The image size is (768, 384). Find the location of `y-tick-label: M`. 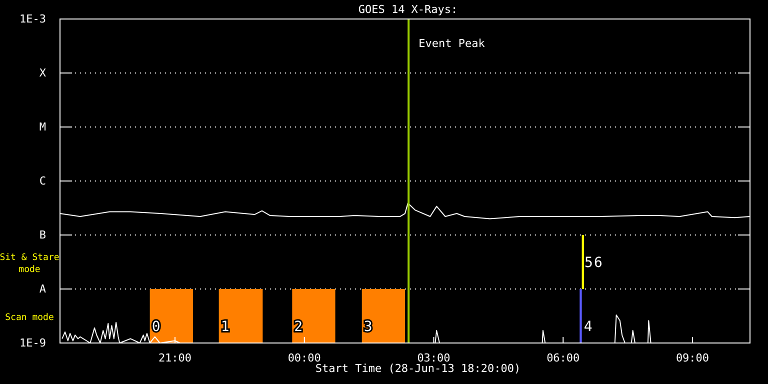

y-tick-label: M is located at coordinates (42, 127).